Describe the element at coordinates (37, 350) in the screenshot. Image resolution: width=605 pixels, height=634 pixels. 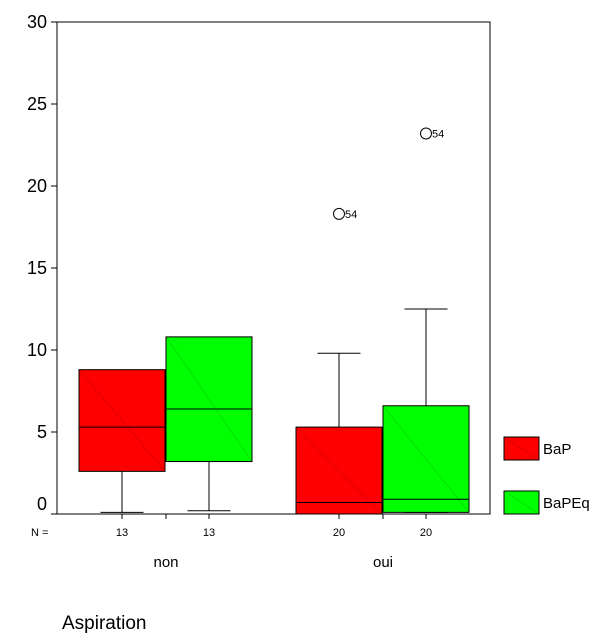
I see `y-tick-label: 10` at that location.